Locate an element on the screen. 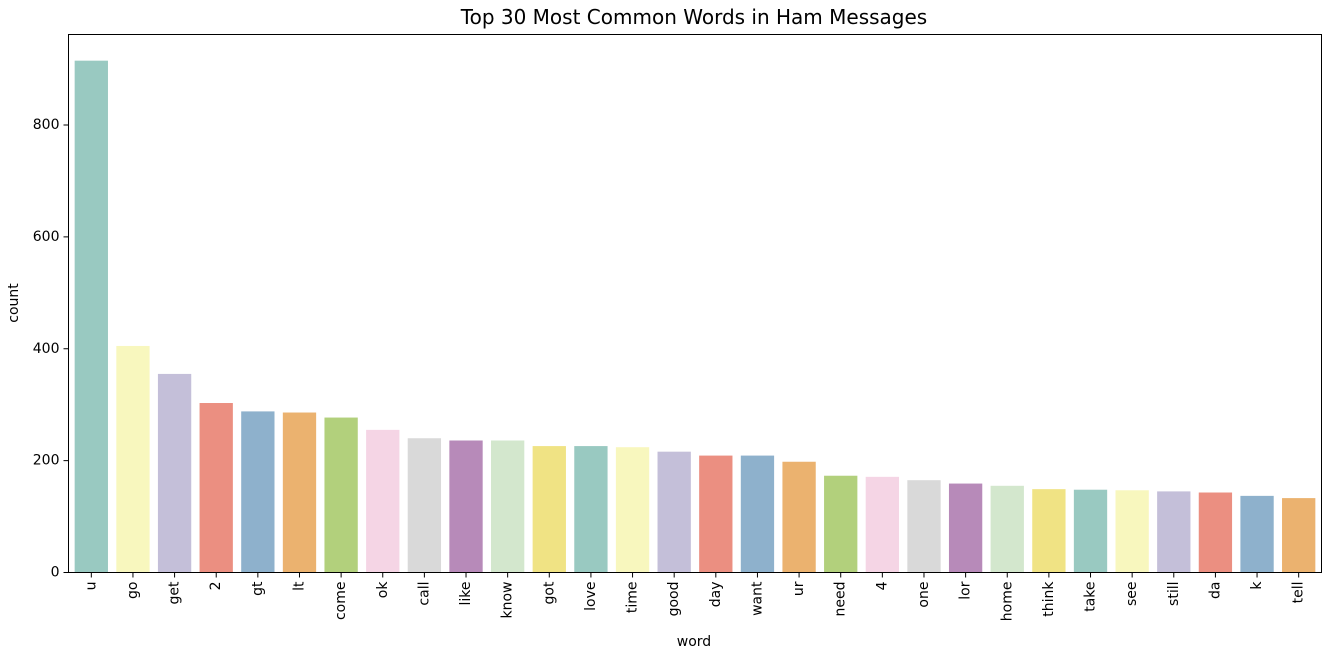  bar-lor is located at coordinates (965, 528).